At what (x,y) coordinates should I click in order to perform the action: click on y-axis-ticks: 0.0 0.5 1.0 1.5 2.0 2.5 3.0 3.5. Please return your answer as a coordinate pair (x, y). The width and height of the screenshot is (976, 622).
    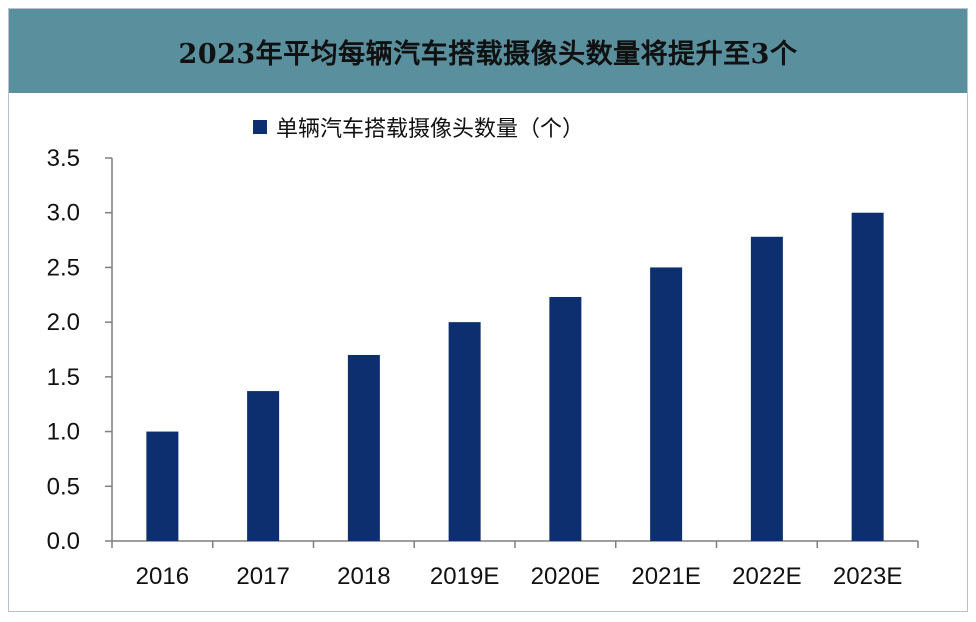
    Looking at the image, I should click on (79, 350).